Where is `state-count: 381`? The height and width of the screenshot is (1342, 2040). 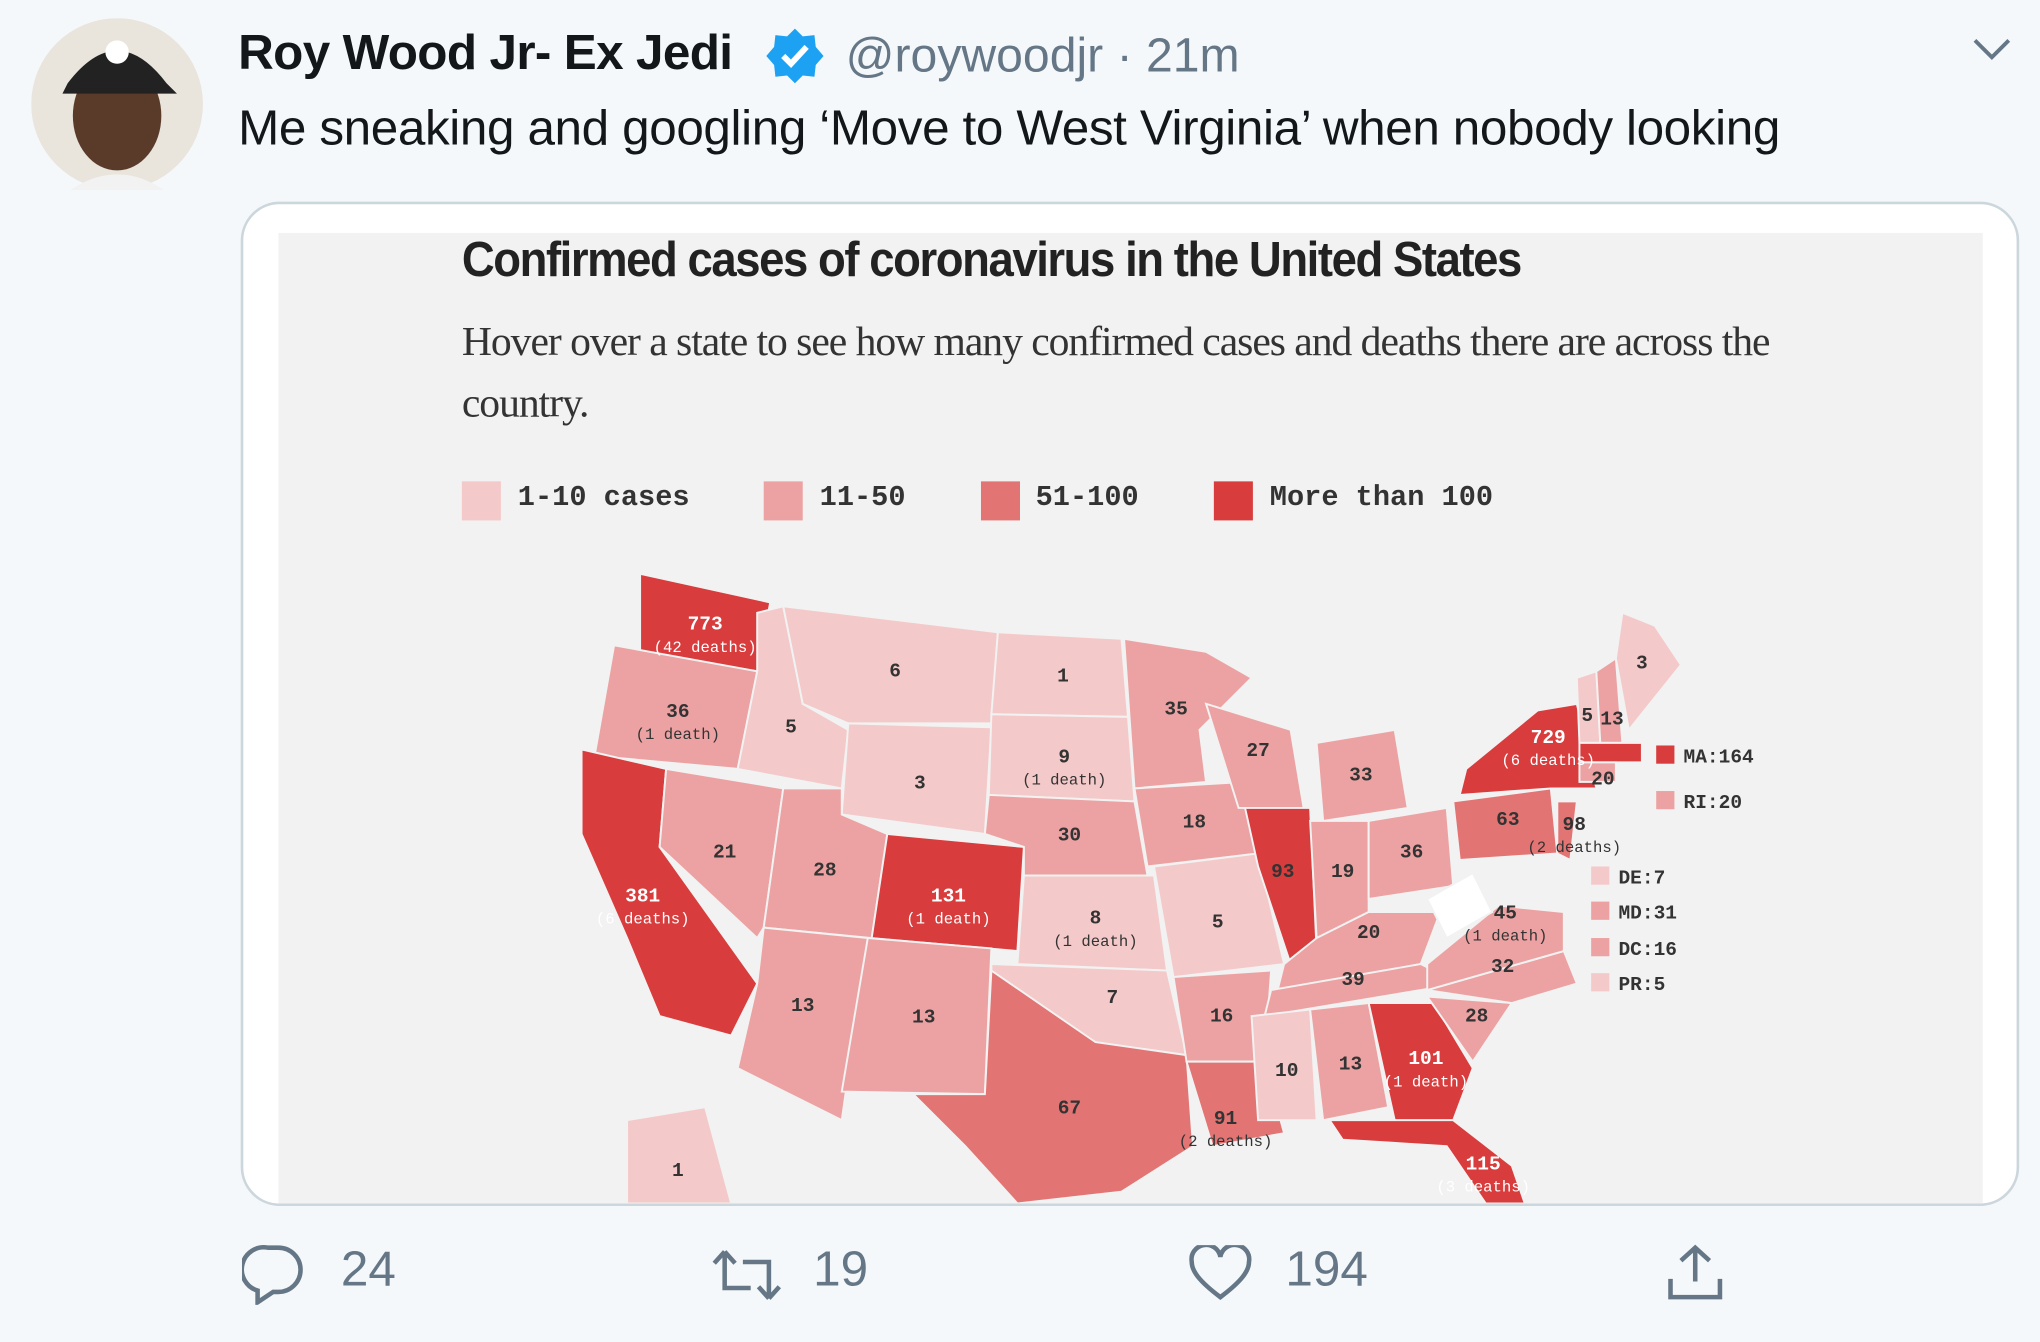
state-count: 381 is located at coordinates (642, 897).